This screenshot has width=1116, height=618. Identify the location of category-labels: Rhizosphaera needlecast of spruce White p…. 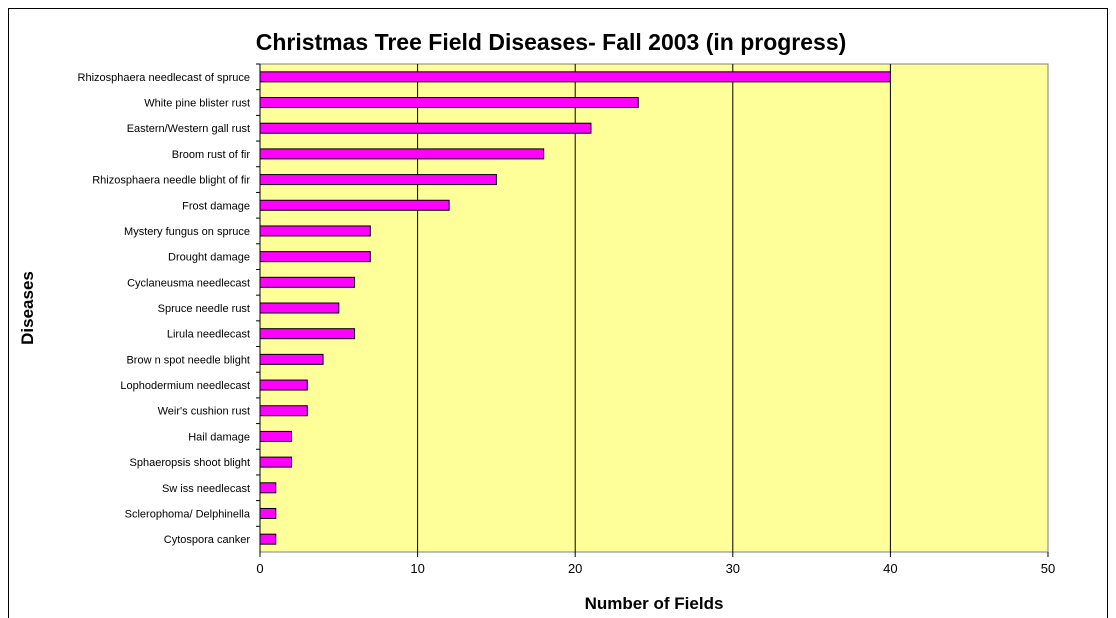
(164, 309).